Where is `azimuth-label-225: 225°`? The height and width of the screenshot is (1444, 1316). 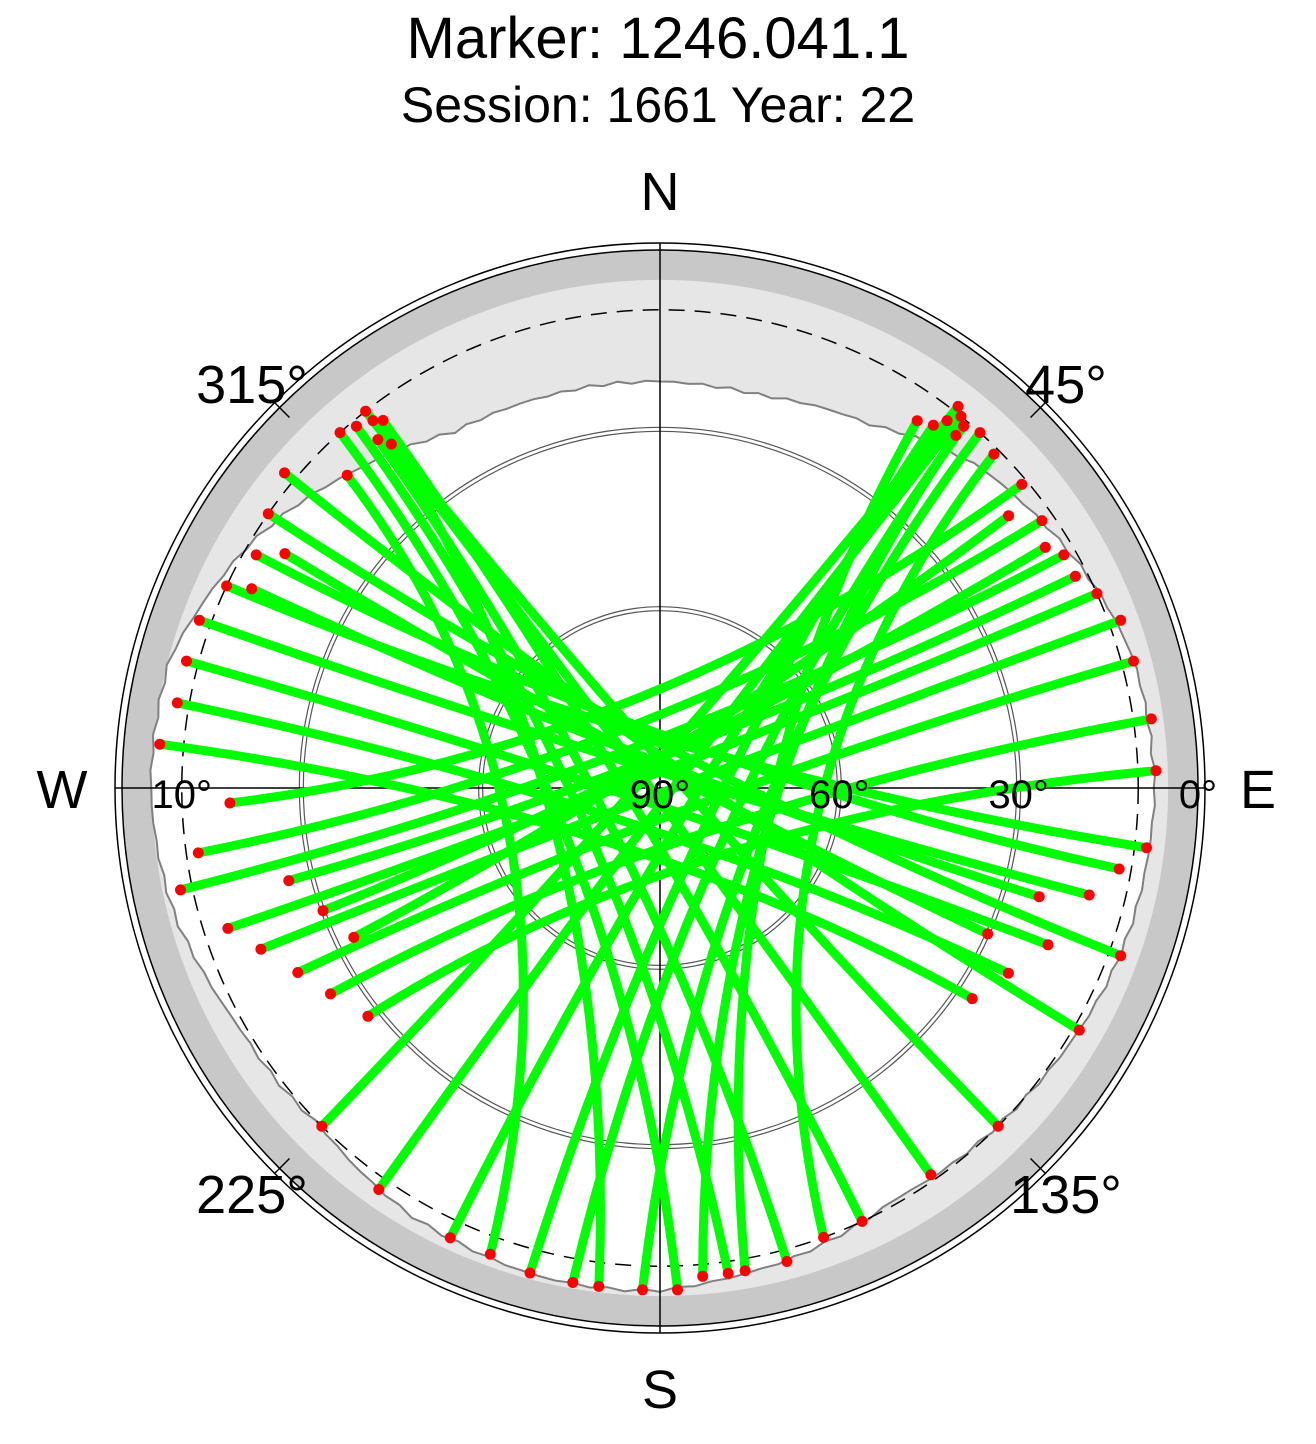
azimuth-label-225: 225° is located at coordinates (252, 1195).